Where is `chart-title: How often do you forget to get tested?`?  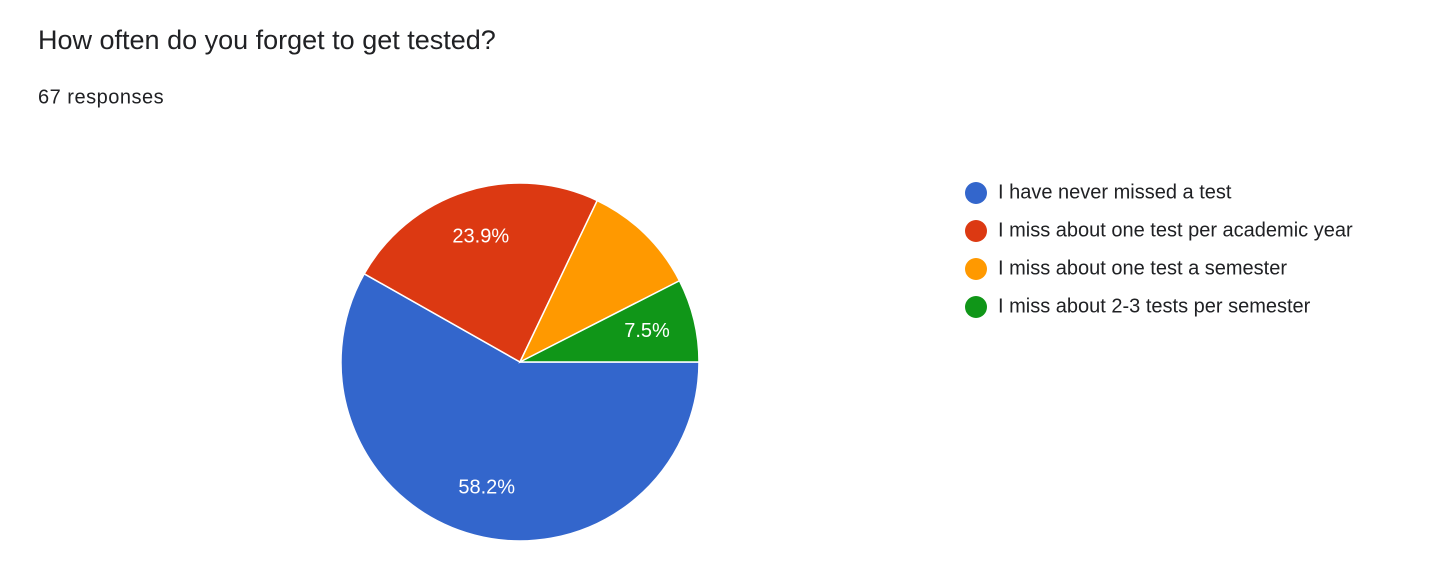 chart-title: How often do you forget to get tested? is located at coordinates (267, 40).